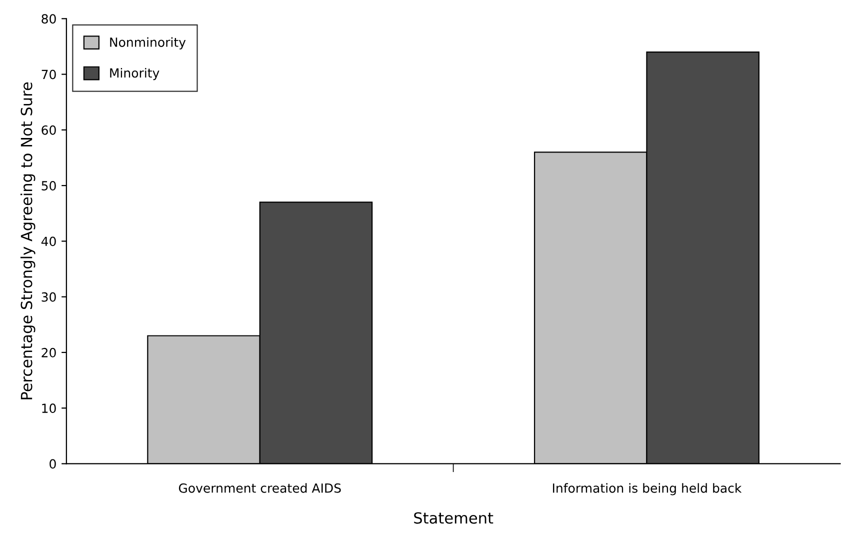 The image size is (841, 533). What do you see at coordinates (454, 518) in the screenshot?
I see `x-axis-title: Statement` at bounding box center [454, 518].